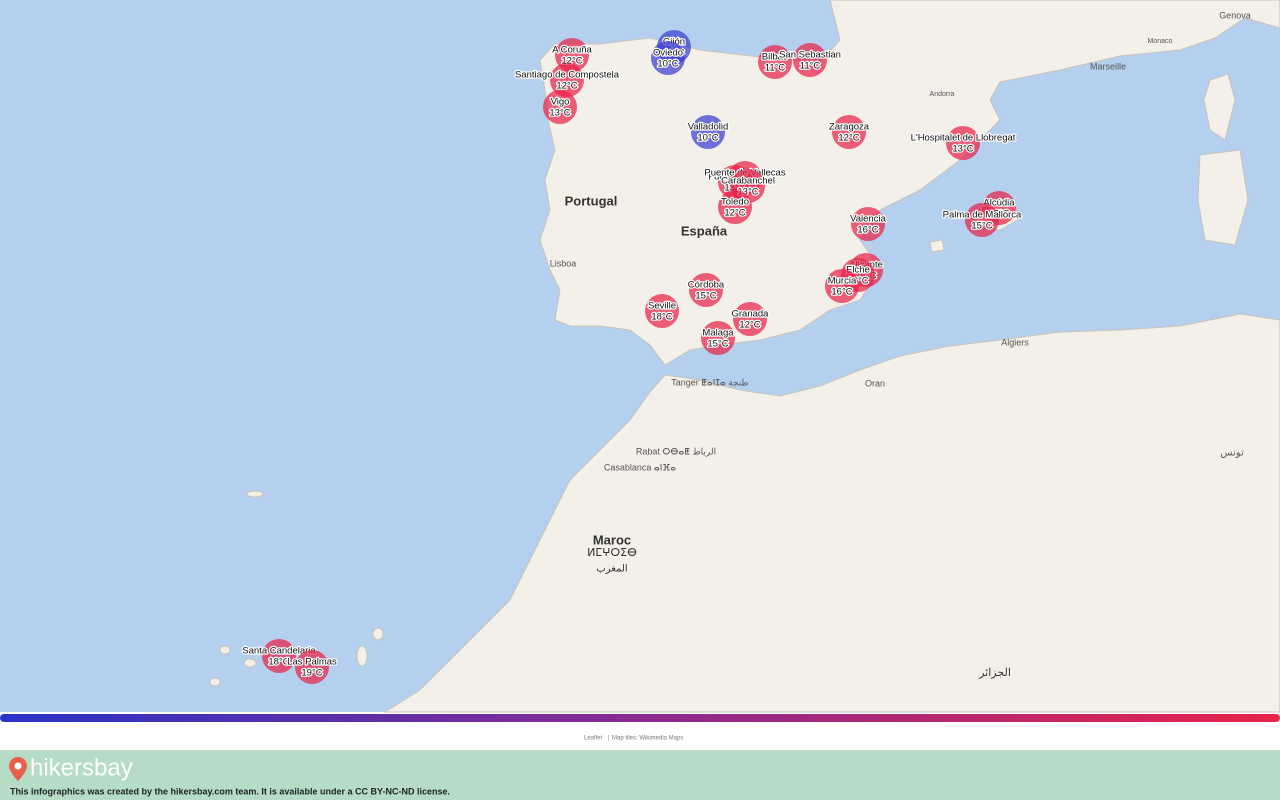  Describe the element at coordinates (775, 57) in the screenshot. I see `city-name: Bilbao` at that location.